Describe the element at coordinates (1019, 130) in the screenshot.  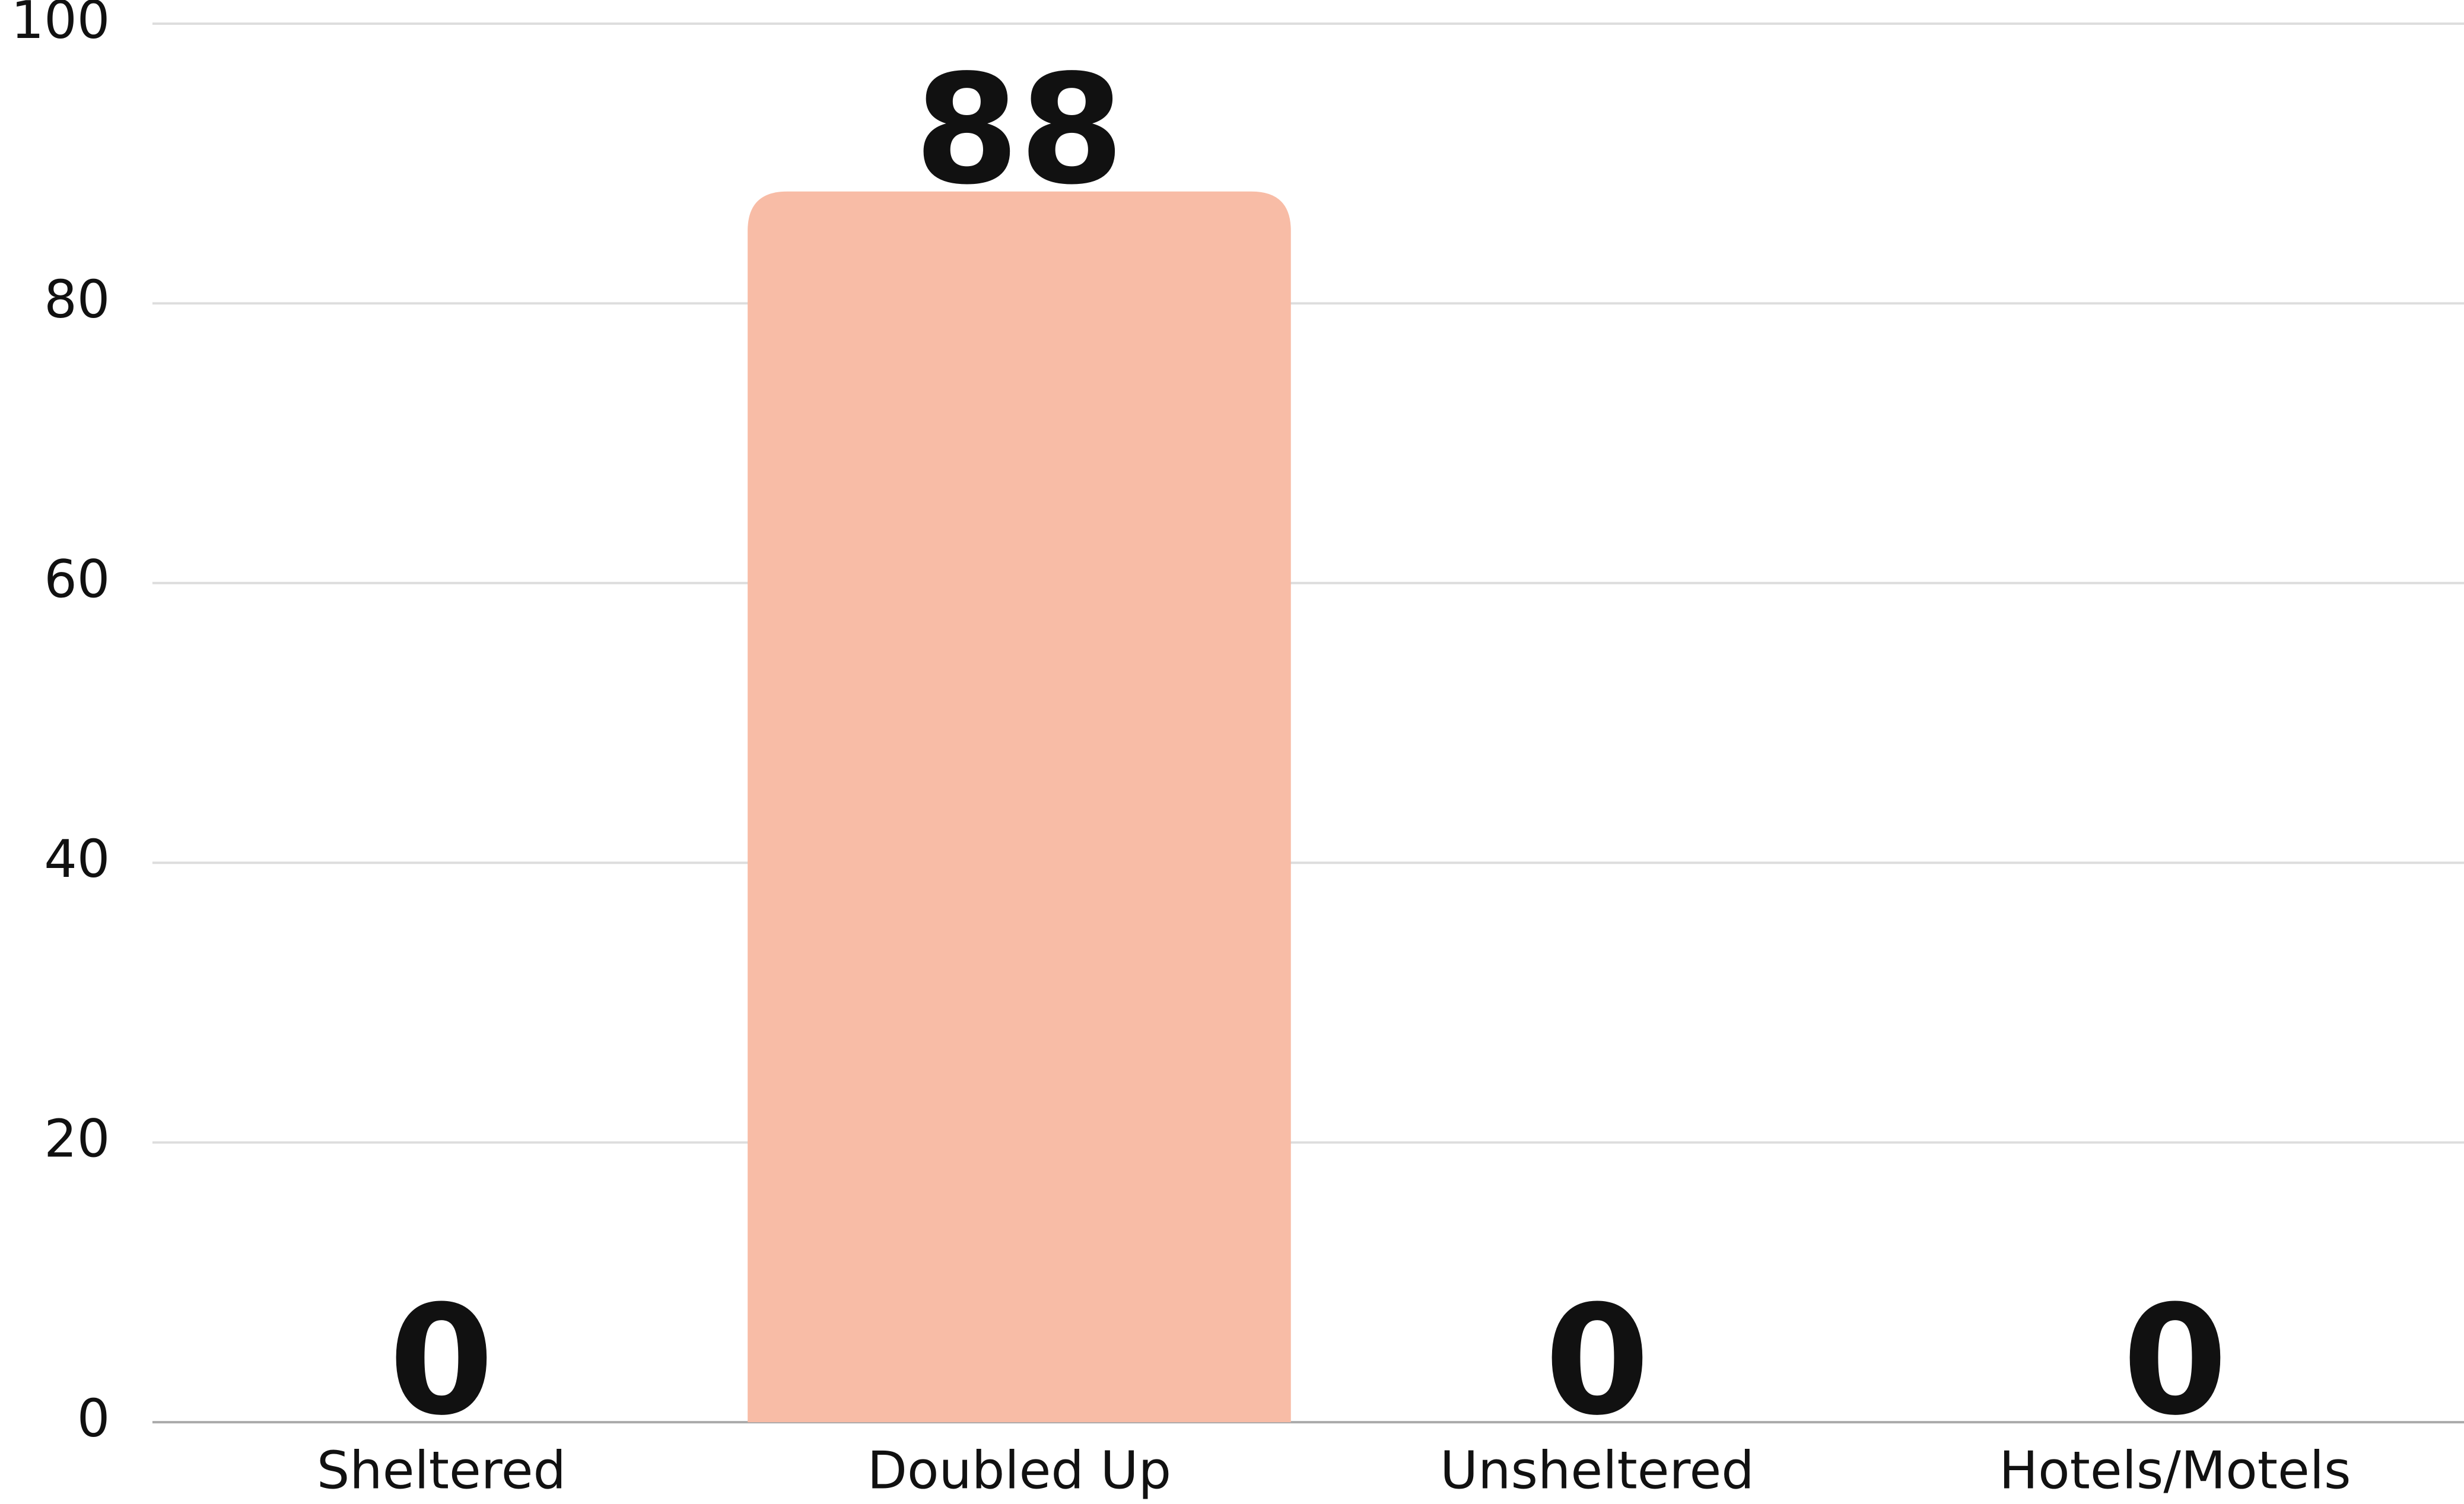
I see `data-label: 88` at that location.